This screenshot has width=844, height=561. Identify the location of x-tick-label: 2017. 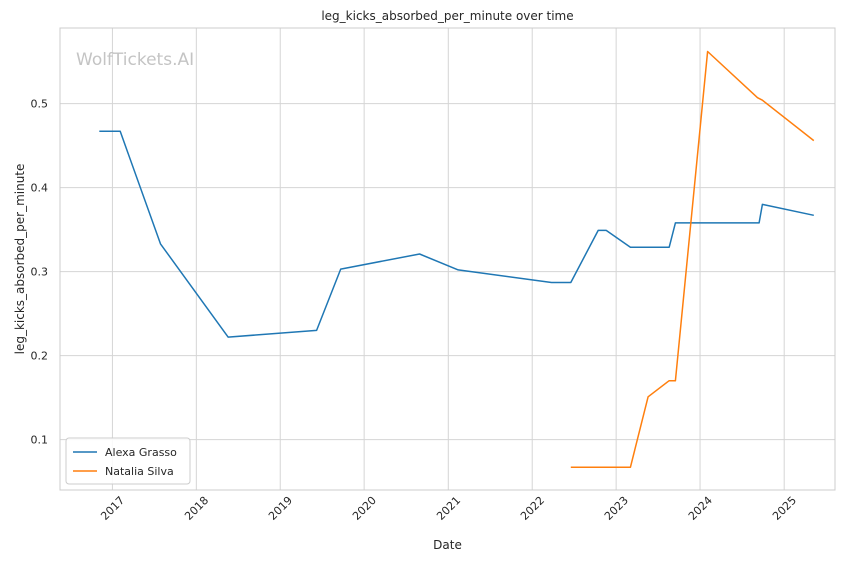
(112, 508).